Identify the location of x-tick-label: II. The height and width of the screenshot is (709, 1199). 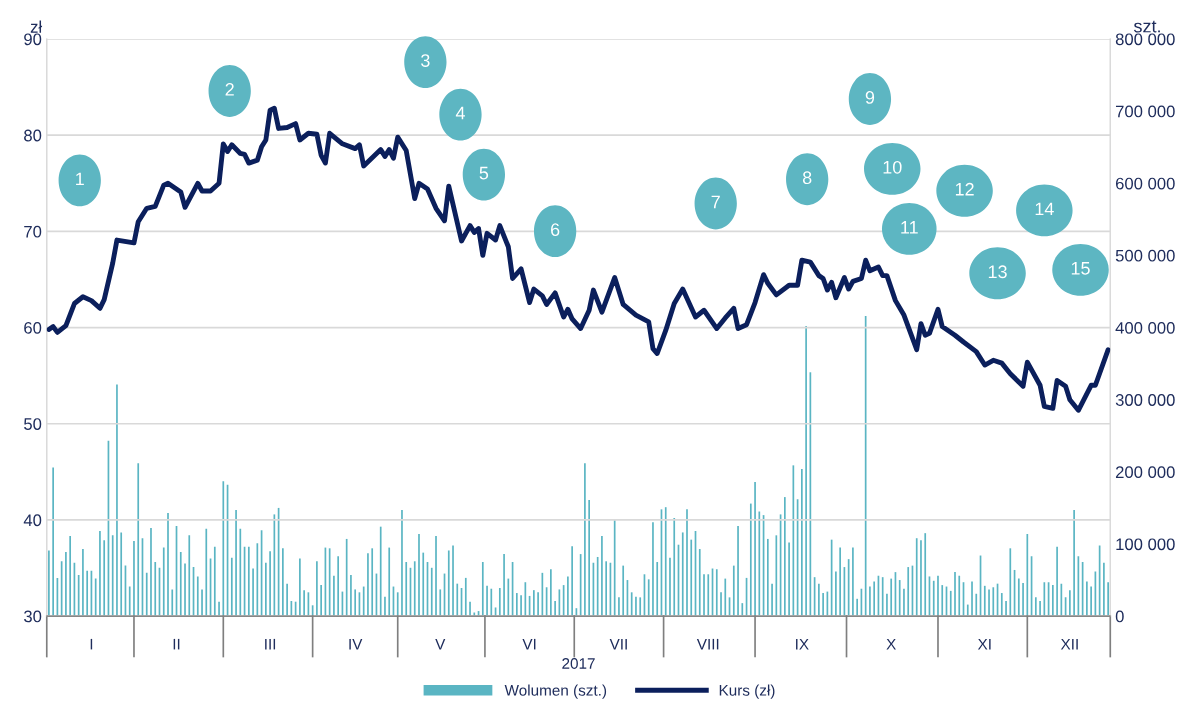
(176, 644).